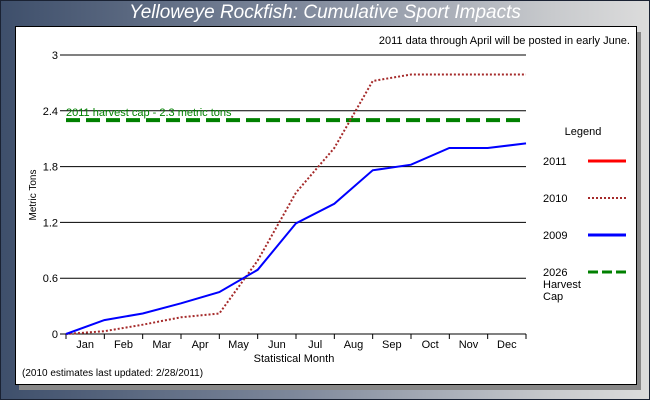 This screenshot has height=400, width=650. I want to click on legend-title: Legend, so click(583, 132).